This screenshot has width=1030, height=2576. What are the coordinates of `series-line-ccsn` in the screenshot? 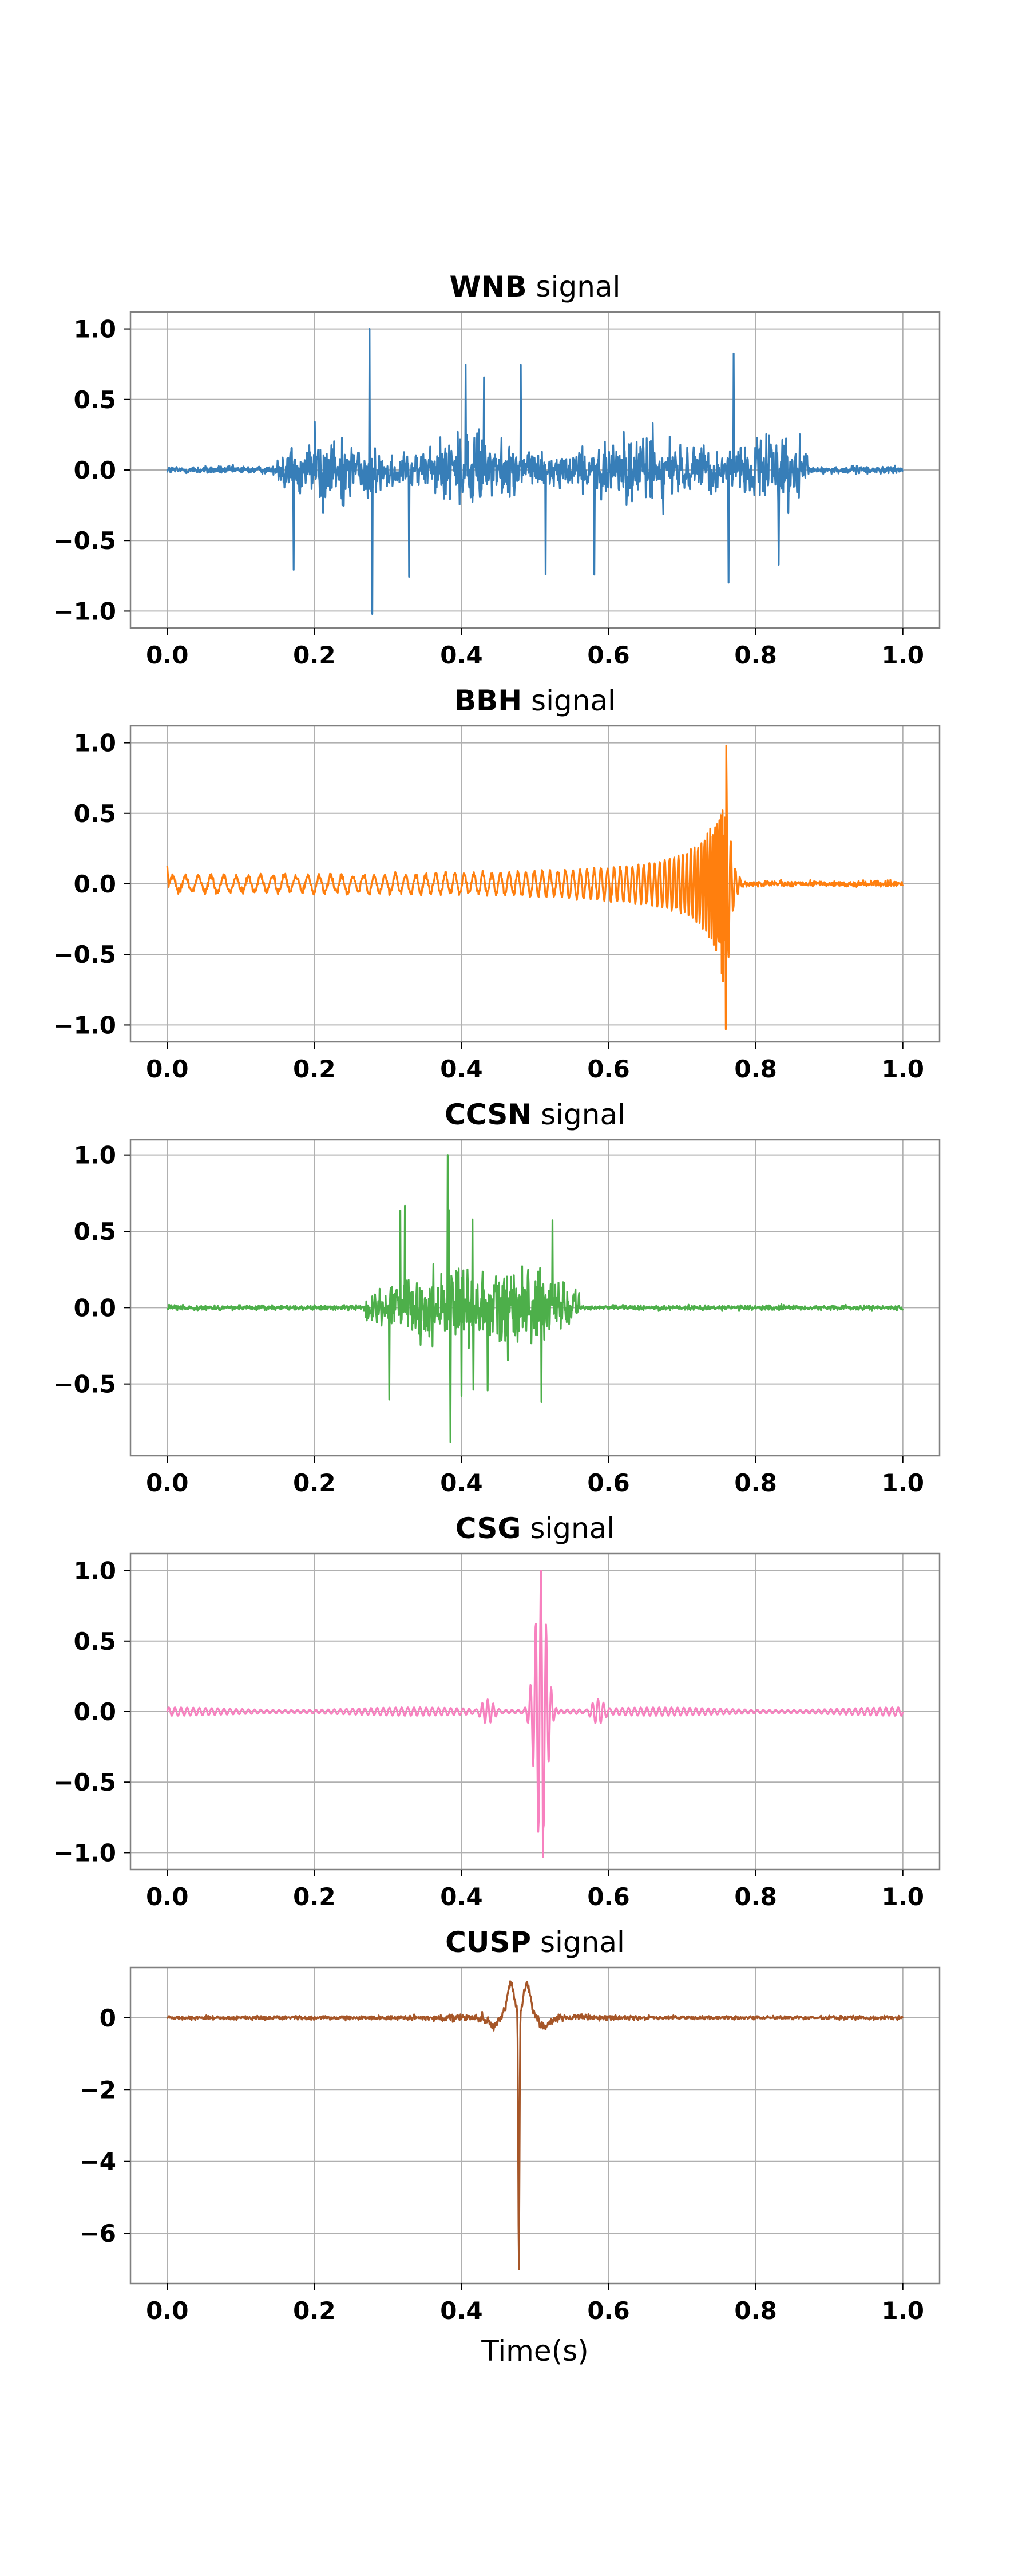 It's located at (535, 1298).